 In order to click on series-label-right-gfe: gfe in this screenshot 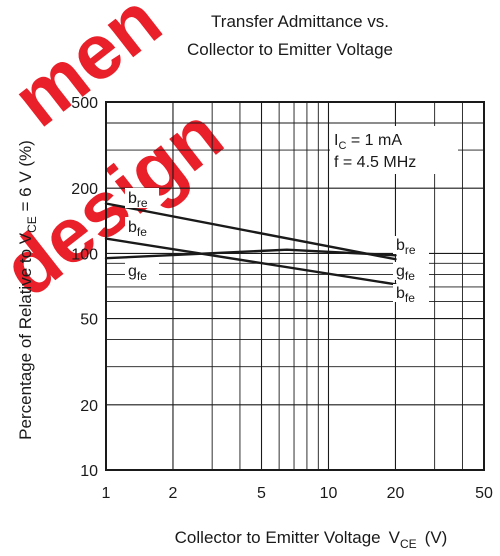, I will do `click(405, 273)`.